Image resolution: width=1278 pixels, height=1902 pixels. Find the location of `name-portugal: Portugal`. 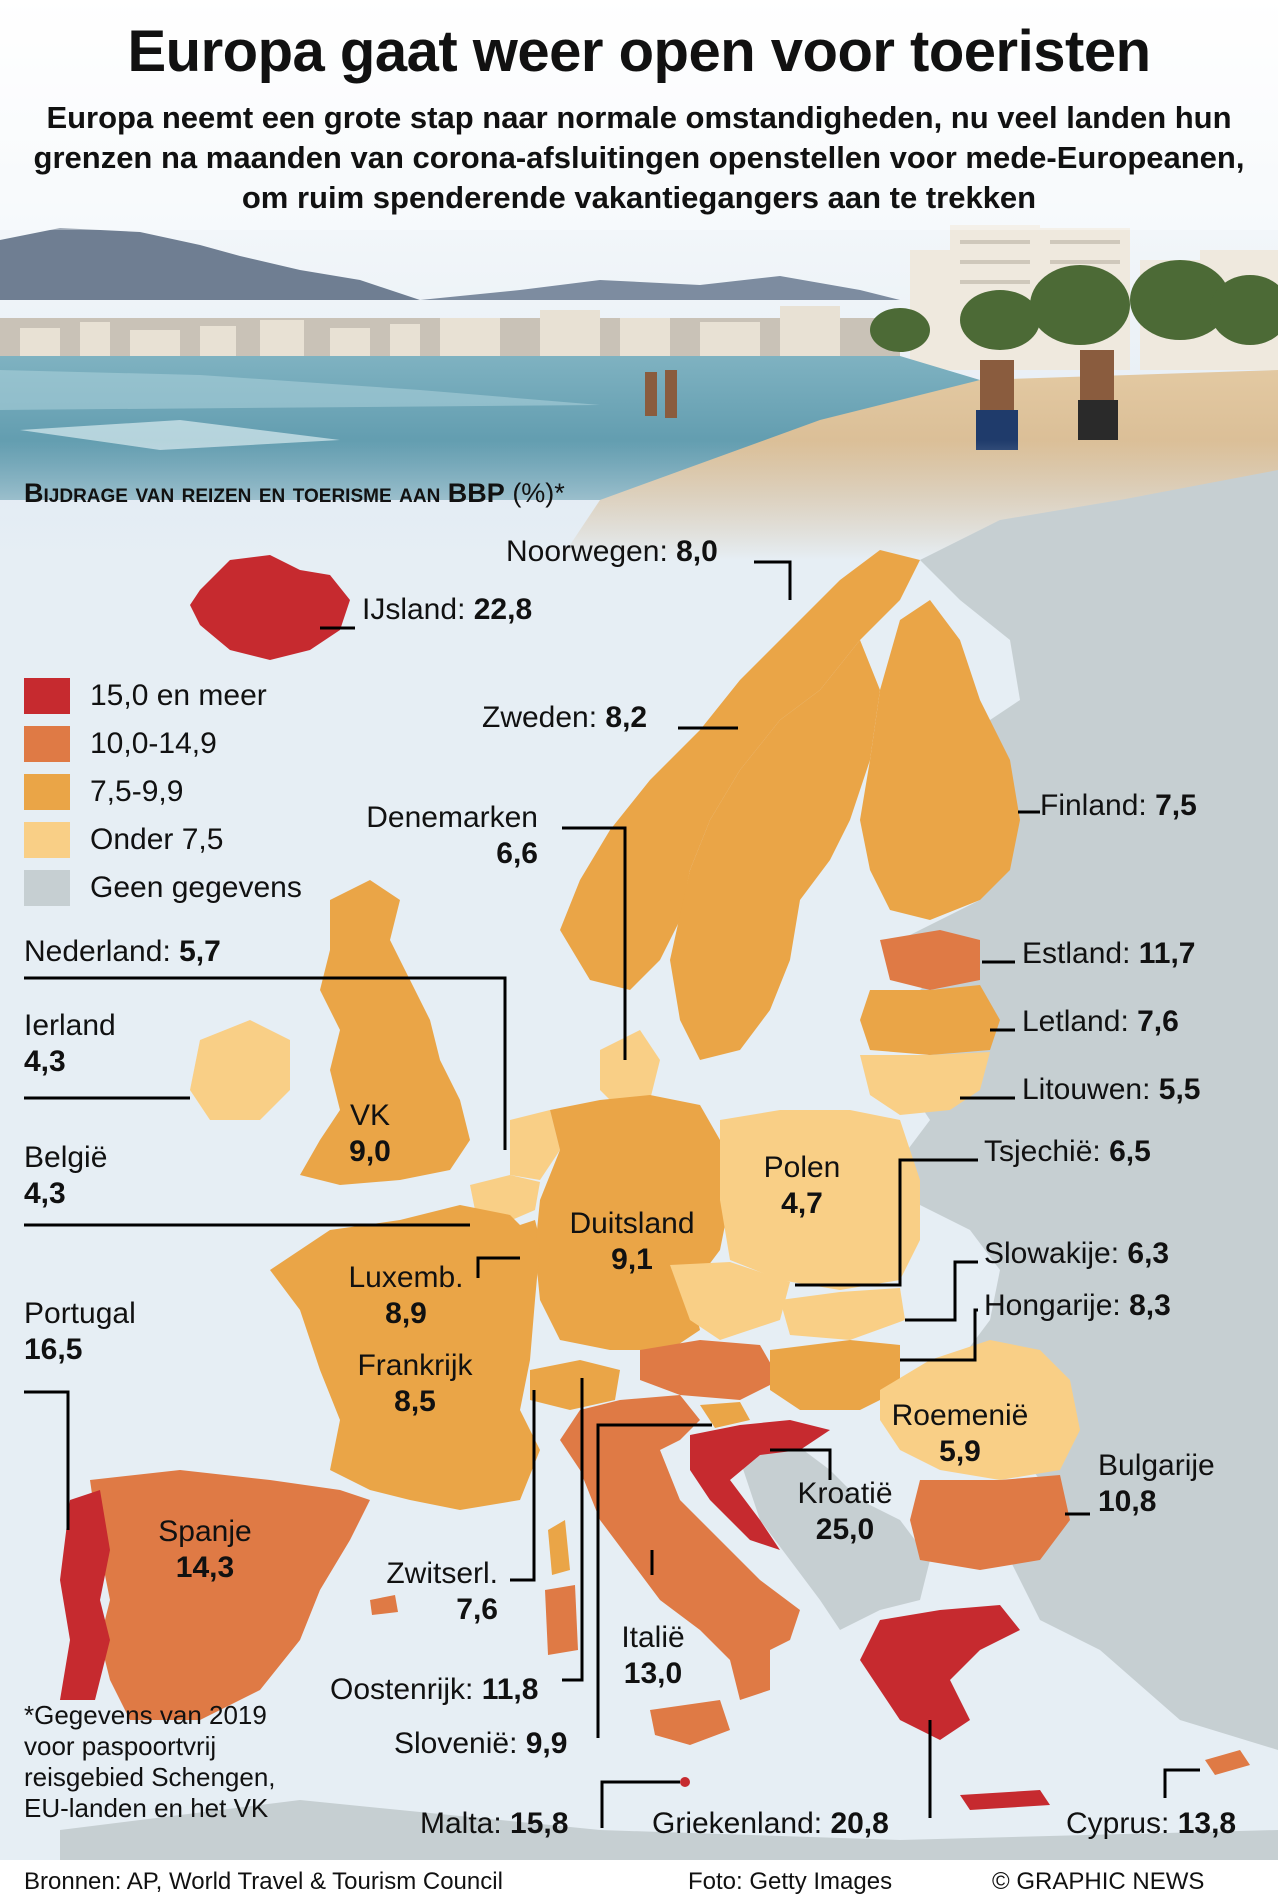

name-portugal: Portugal is located at coordinates (80, 1313).